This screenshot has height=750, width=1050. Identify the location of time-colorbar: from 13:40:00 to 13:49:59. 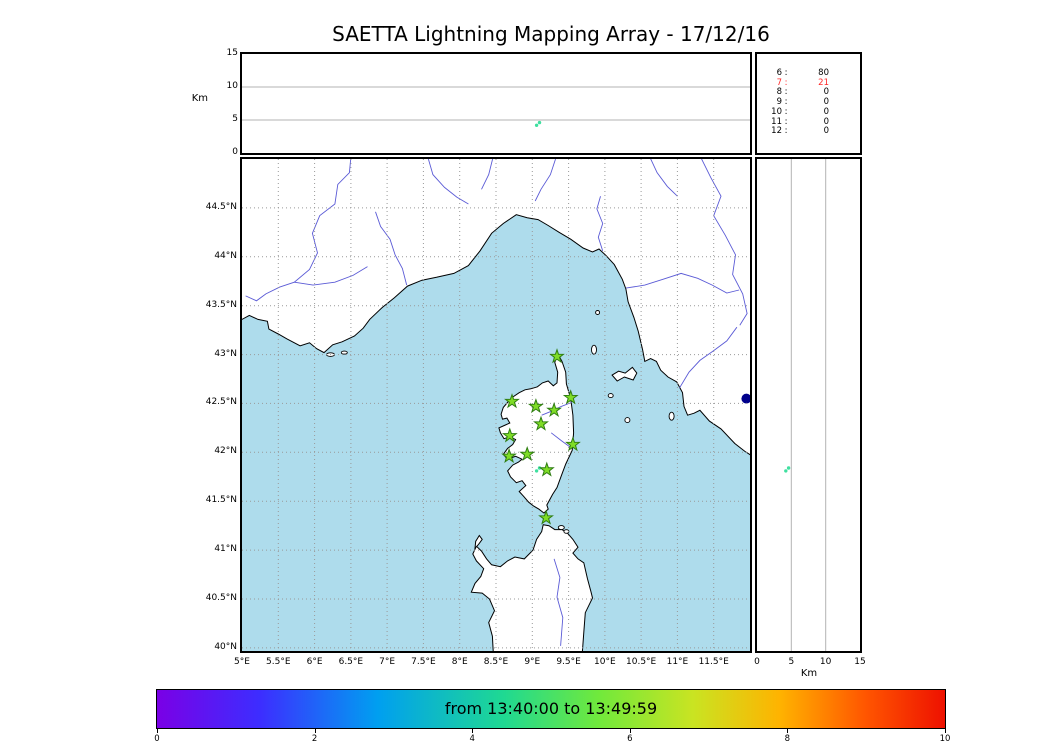
(551, 709).